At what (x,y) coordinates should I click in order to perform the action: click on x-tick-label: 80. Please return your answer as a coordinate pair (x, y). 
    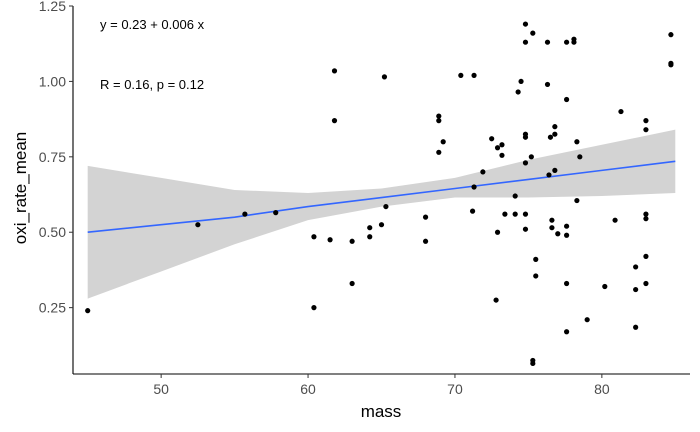
    Looking at the image, I should click on (602, 389).